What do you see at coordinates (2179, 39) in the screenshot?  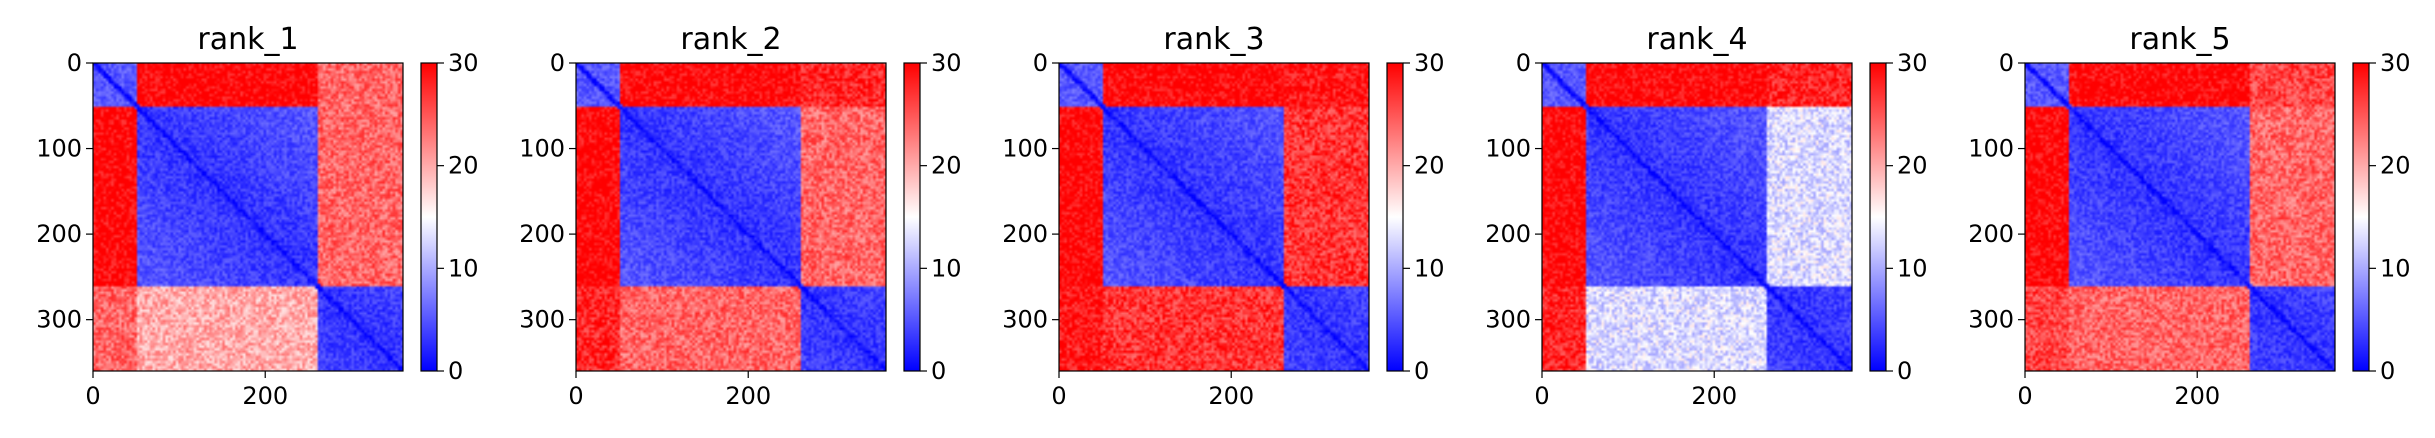 I see `panel-title: rank_5` at bounding box center [2179, 39].